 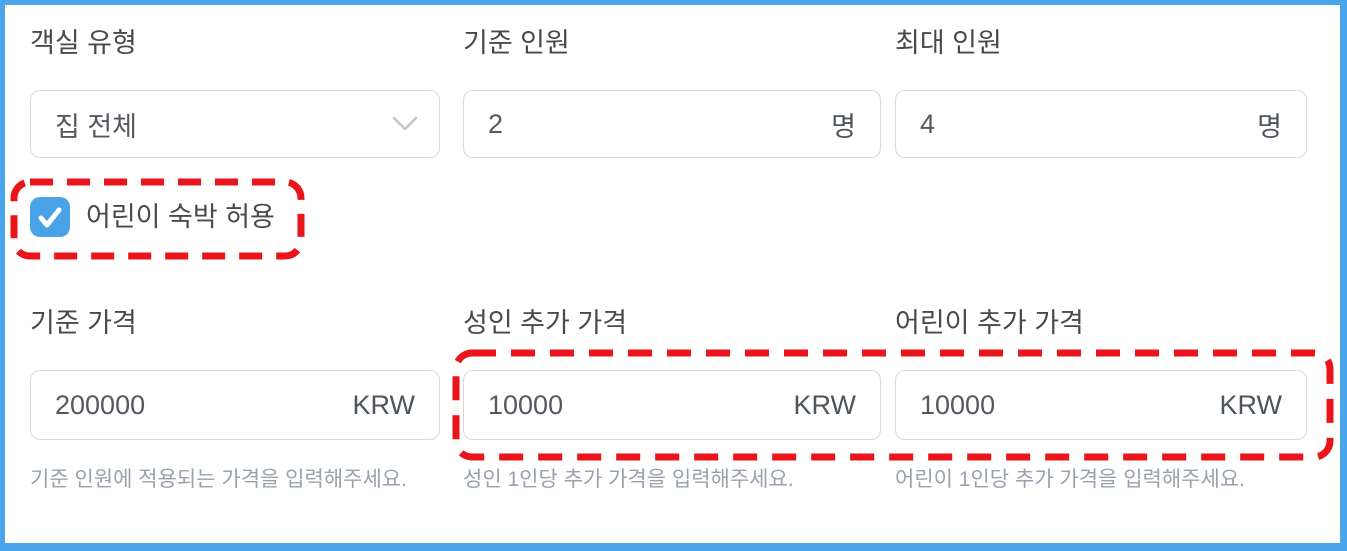 What do you see at coordinates (100, 404) in the screenshot?
I see `base-price-value: 200000` at bounding box center [100, 404].